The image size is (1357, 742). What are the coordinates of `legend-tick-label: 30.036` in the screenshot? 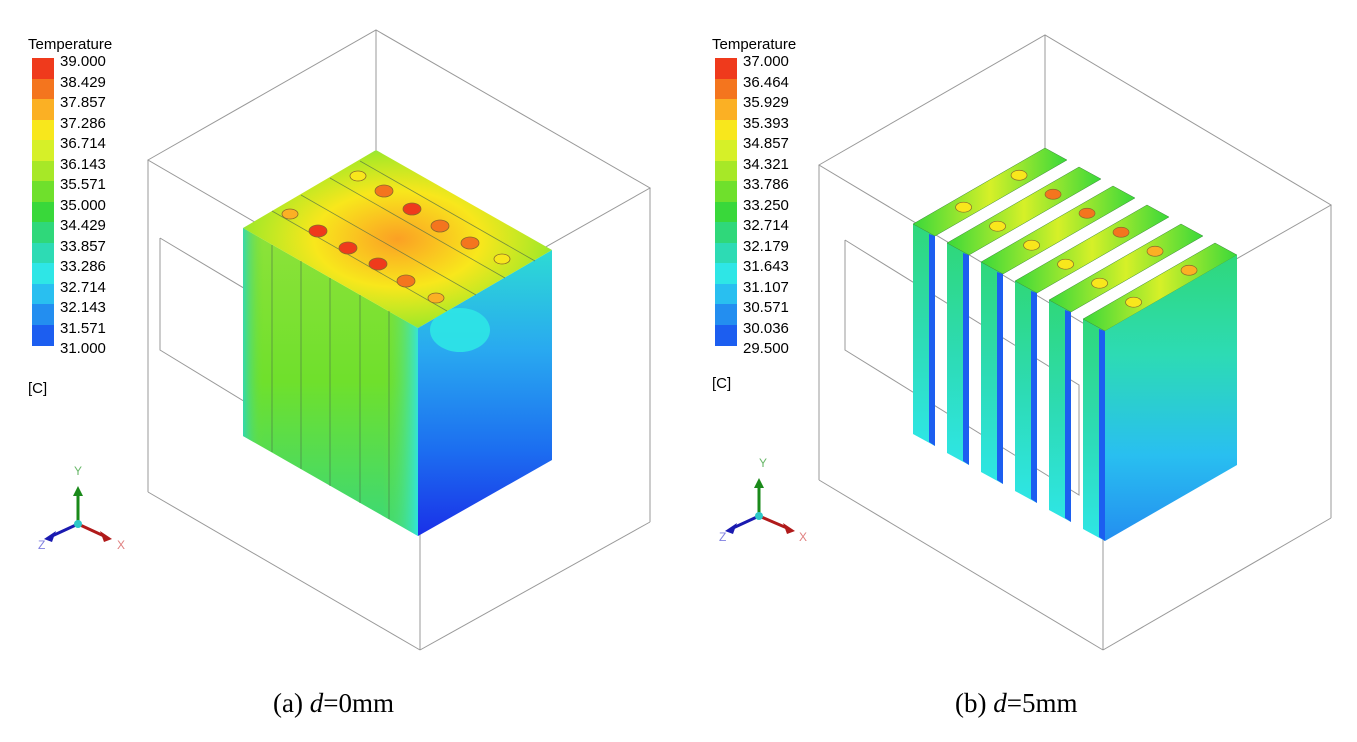 It's located at (766, 328).